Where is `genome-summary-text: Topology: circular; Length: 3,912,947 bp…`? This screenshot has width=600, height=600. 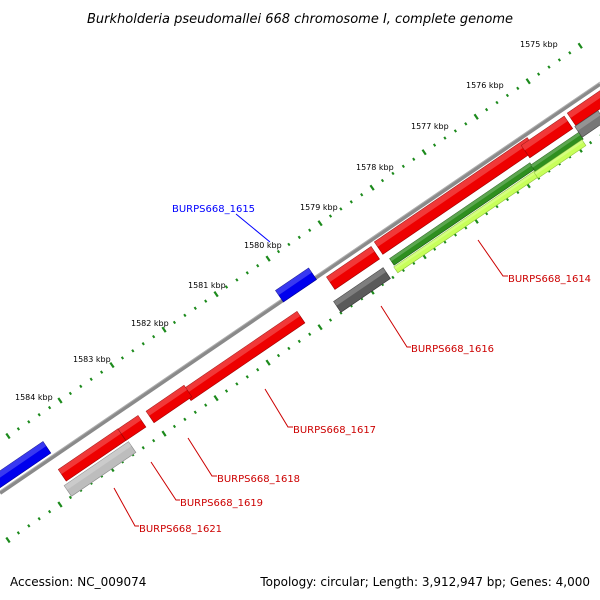 genome-summary-text: Topology: circular; Length: 3,912,947 bp… is located at coordinates (424, 582).